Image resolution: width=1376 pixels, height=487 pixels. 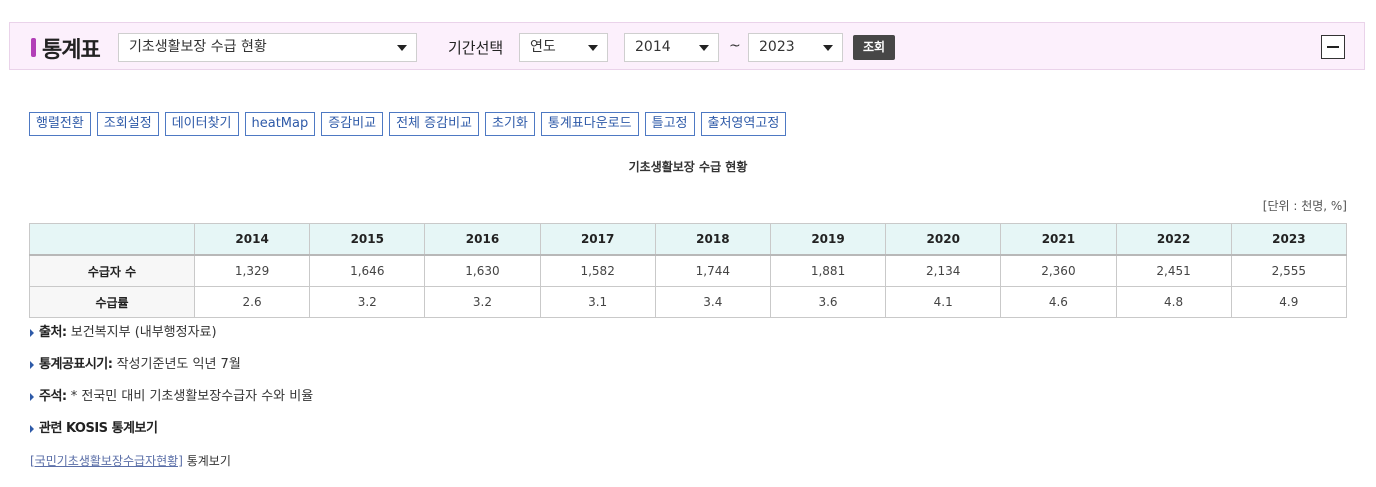 I want to click on table-cell: 1,582, so click(x=597, y=270).